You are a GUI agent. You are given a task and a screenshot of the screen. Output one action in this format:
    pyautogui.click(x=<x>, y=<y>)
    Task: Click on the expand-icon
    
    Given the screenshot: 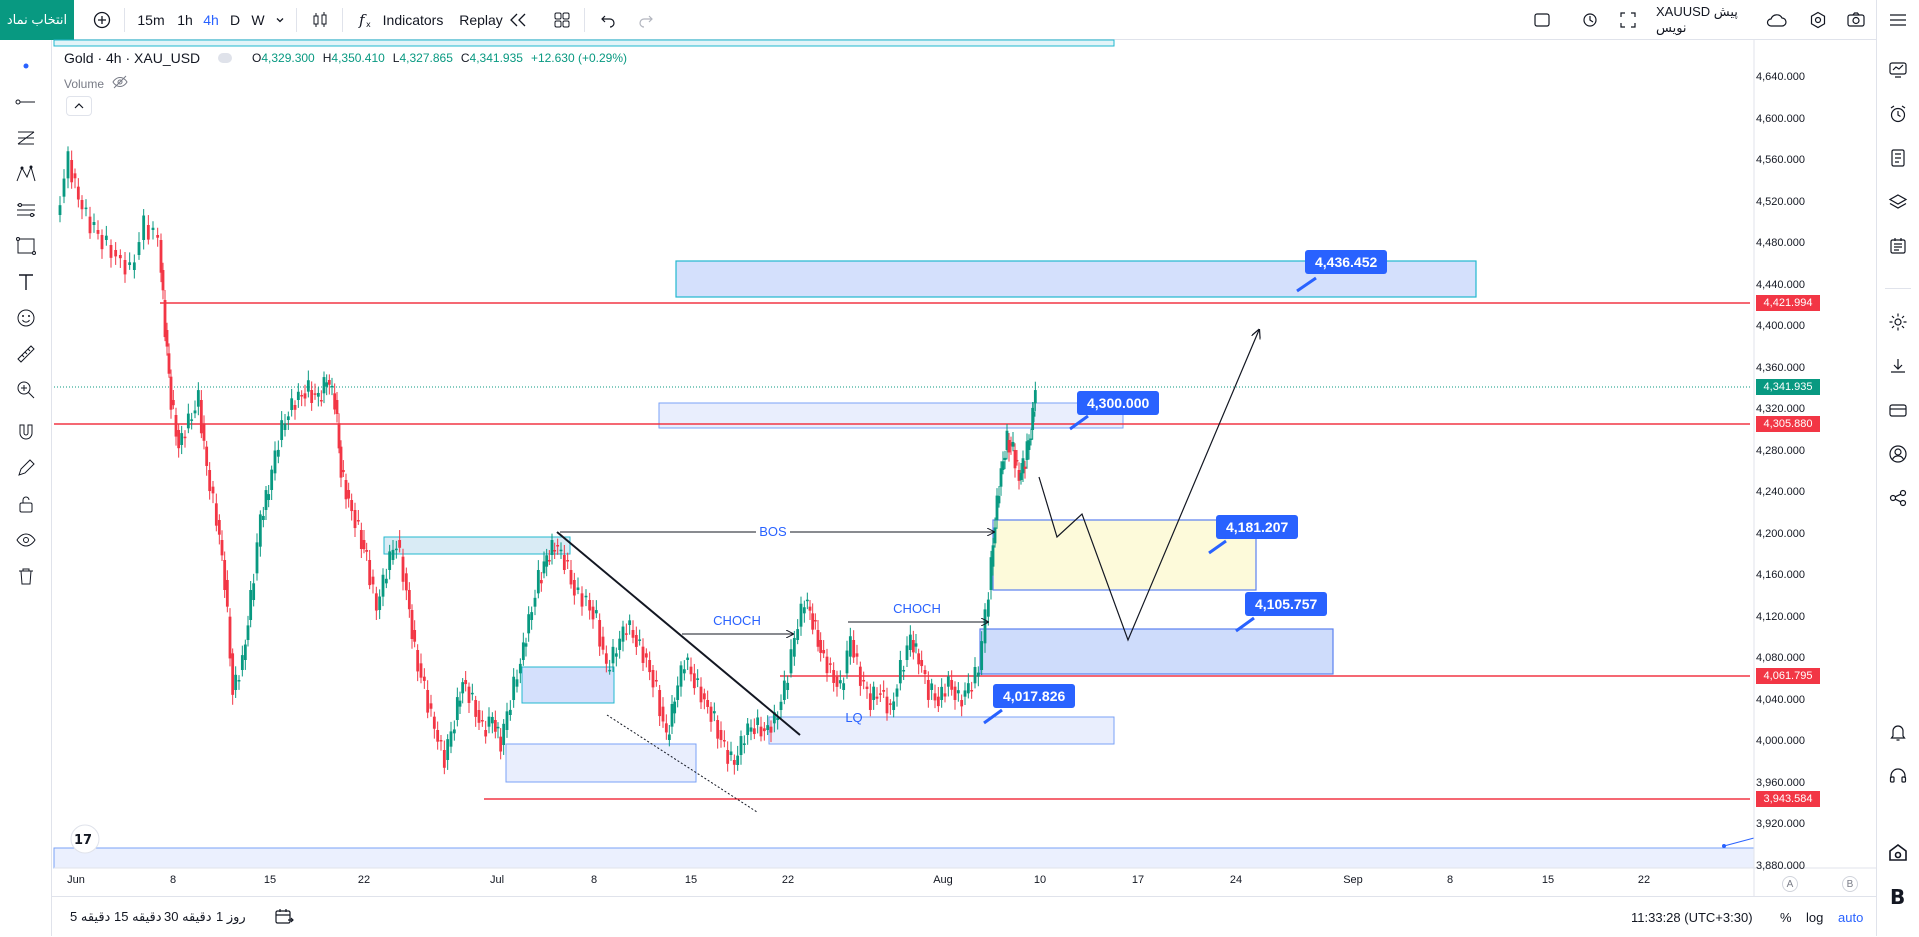 What is the action you would take?
    pyautogui.click(x=1628, y=20)
    